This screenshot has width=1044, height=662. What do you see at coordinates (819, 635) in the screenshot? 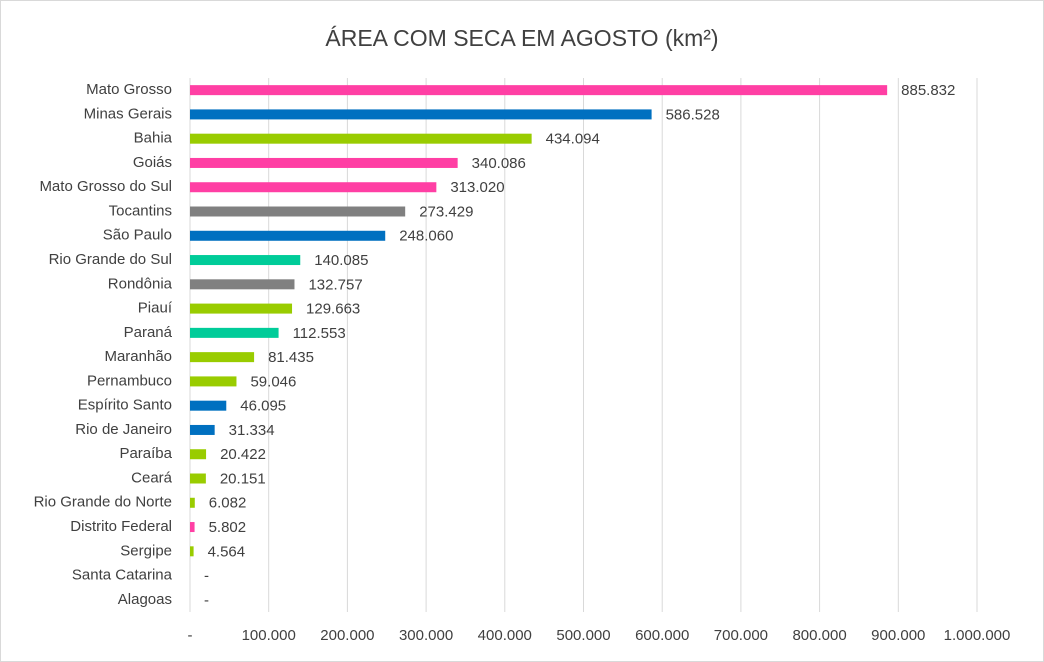
I see `x-tick-label: 800.000` at bounding box center [819, 635].